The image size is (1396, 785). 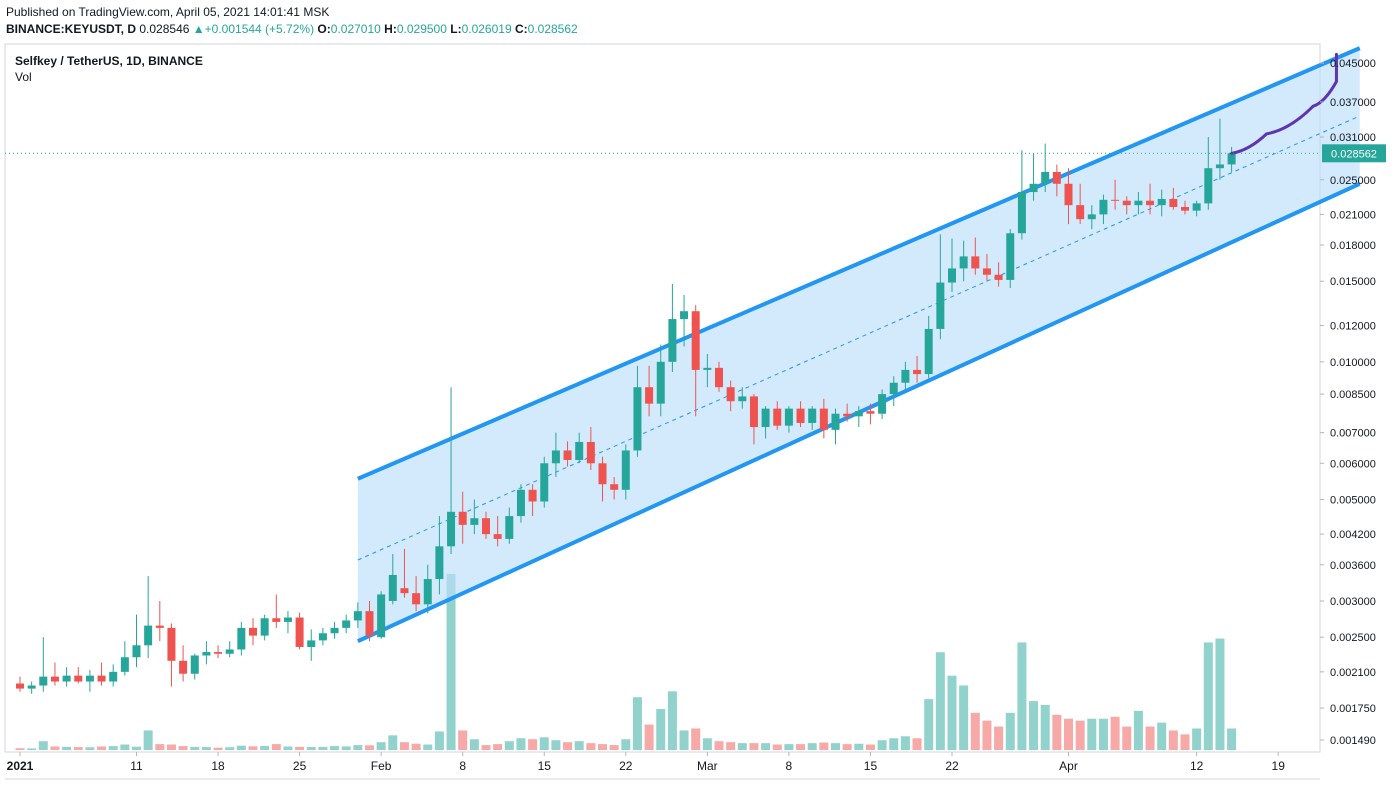 What do you see at coordinates (164, 29) in the screenshot?
I see `last-price: 0.028546` at bounding box center [164, 29].